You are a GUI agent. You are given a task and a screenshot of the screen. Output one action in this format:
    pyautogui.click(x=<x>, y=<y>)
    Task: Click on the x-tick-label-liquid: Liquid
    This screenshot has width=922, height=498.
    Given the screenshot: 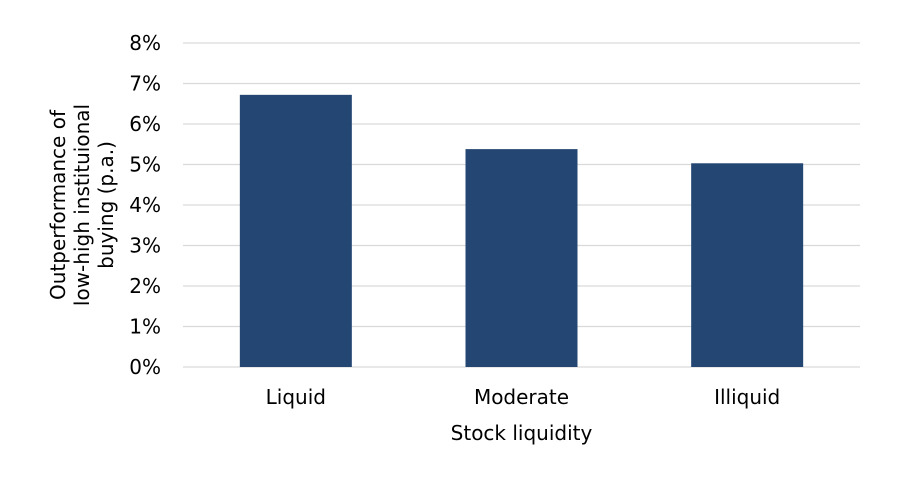 What is the action you would take?
    pyautogui.click(x=296, y=397)
    